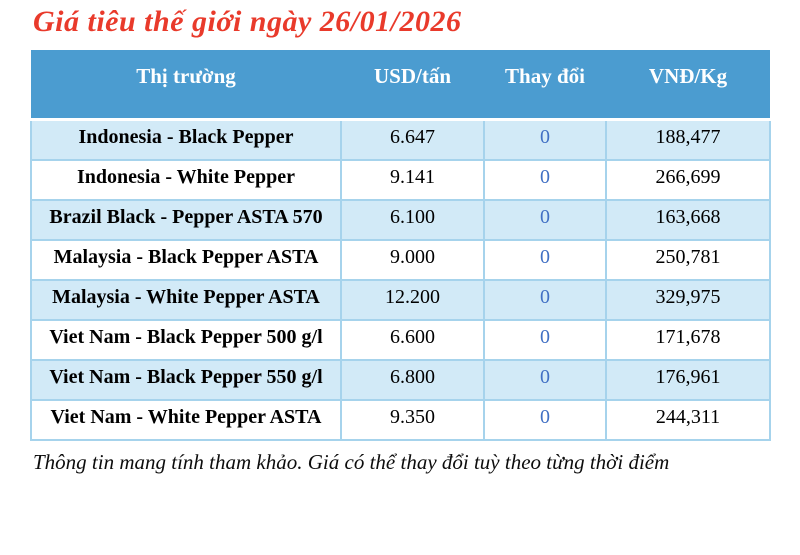 The height and width of the screenshot is (555, 800). Describe the element at coordinates (412, 179) in the screenshot. I see `usd-price-cell: 9.141` at that location.